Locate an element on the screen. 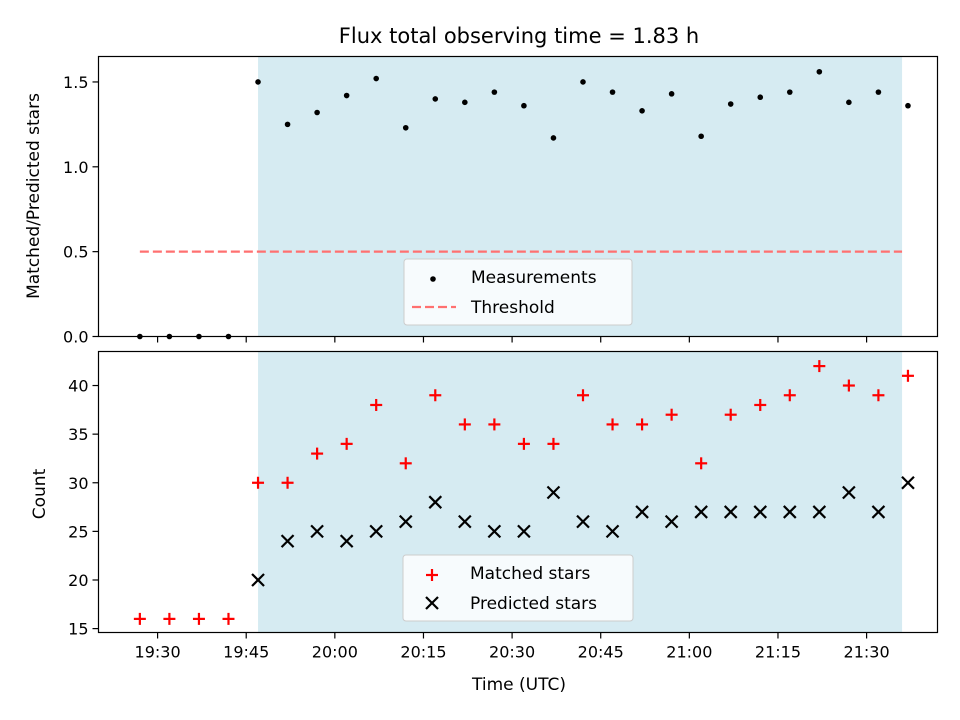 This screenshot has width=960, height=720. x-tick-label: 21:00 is located at coordinates (689, 652).